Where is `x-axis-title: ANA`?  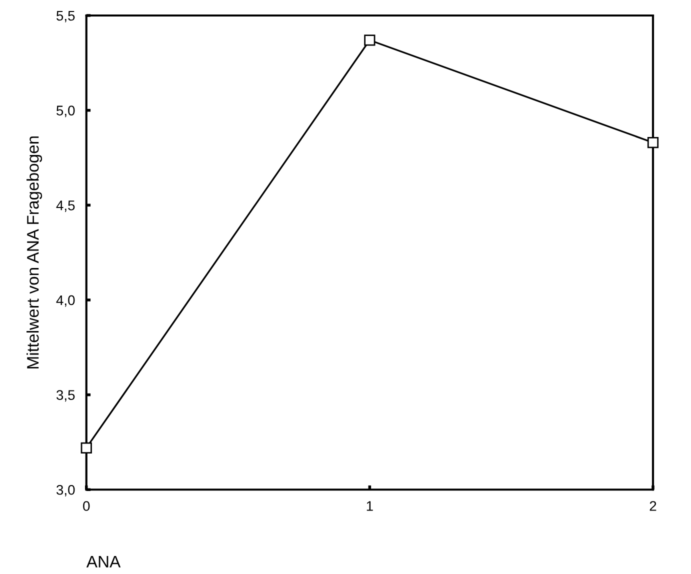 x-axis-title: ANA is located at coordinates (103, 562).